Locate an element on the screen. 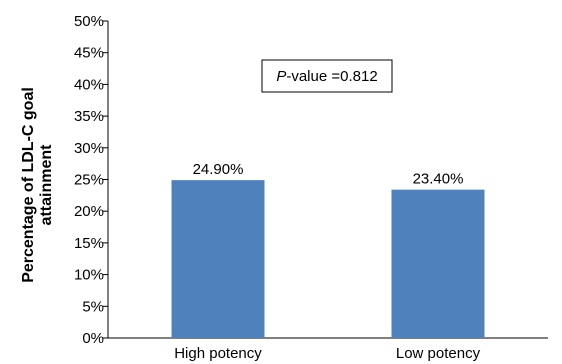  p-value-annotation: P-value =0.812 is located at coordinates (327, 76).